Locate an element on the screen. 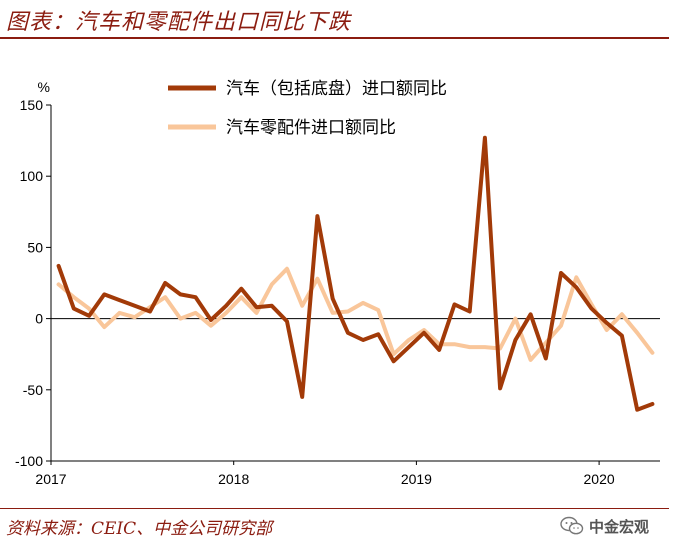  watermark-text: 中金宏观 is located at coordinates (619, 526).